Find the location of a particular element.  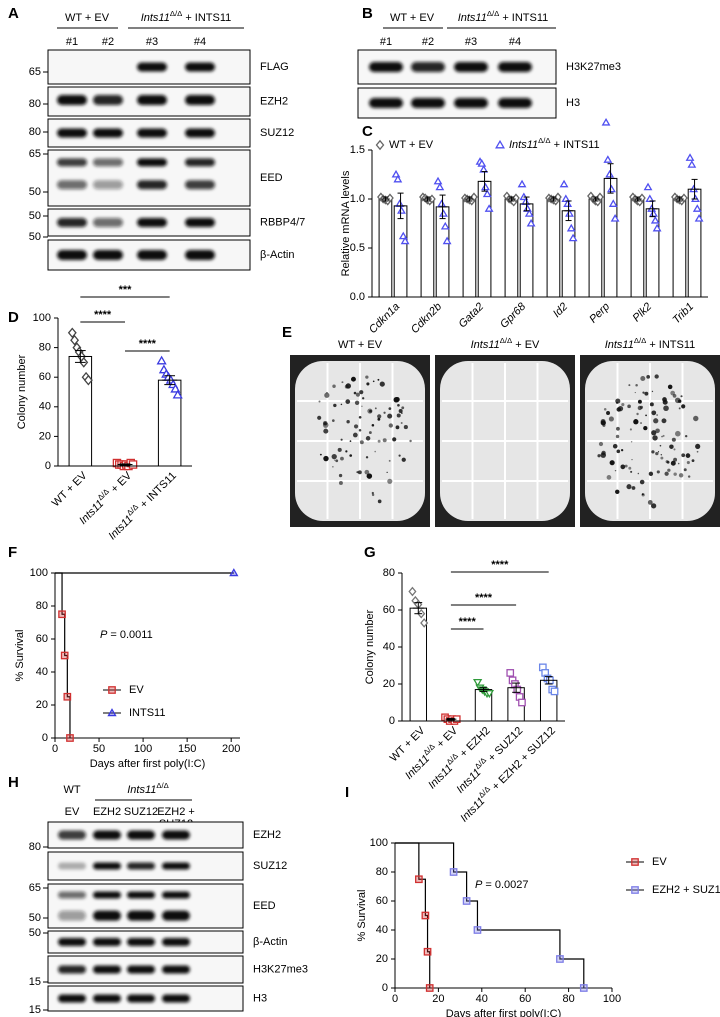

y-tick-label: 60 is located at coordinates (382, 901).